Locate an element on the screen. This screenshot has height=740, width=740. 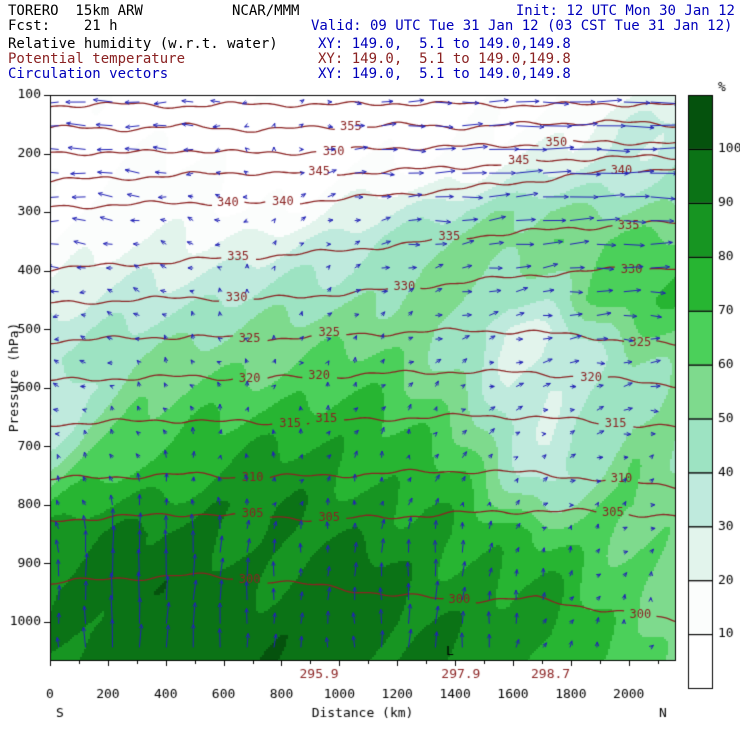
field-vector-range: XY: 149.0, 5.1 to 149.0,149.8 is located at coordinates (444, 74).